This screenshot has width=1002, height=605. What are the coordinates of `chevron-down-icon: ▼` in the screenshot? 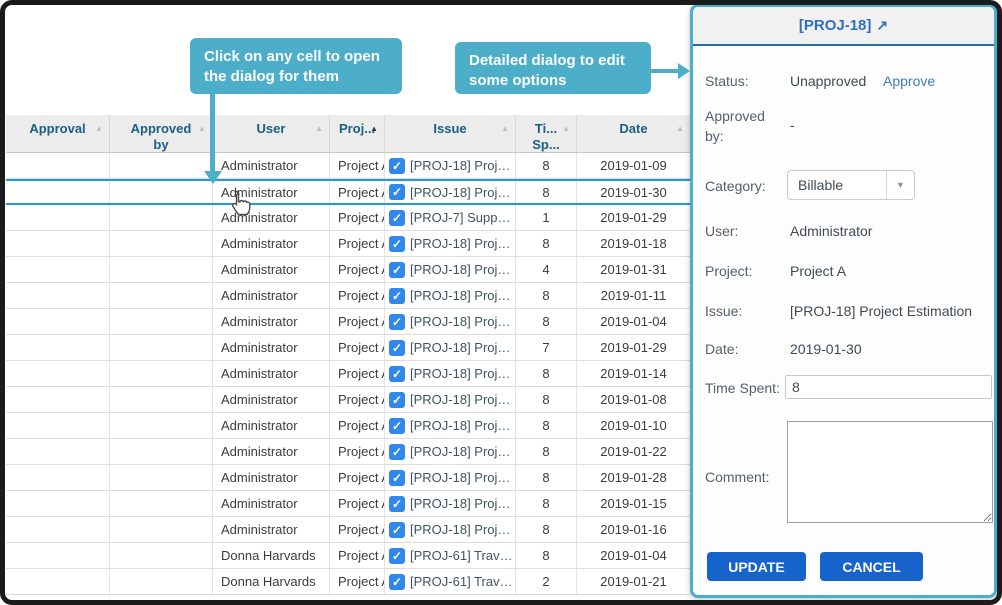 It's located at (900, 185).